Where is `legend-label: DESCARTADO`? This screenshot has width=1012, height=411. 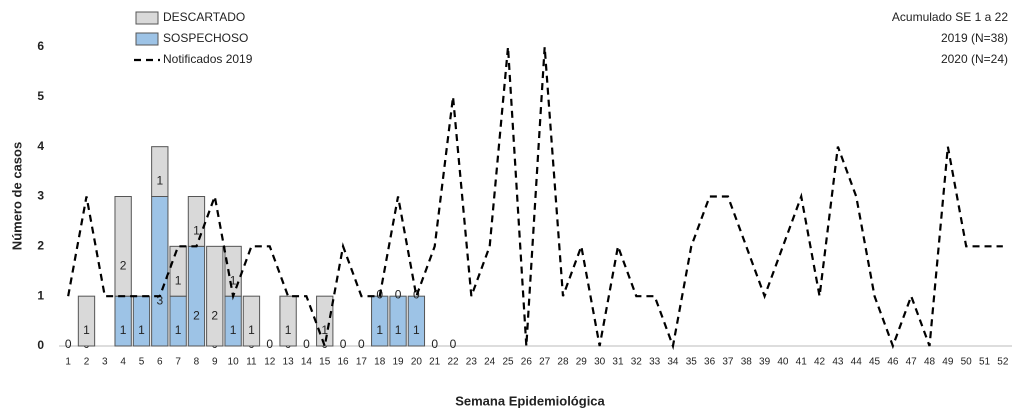 legend-label: DESCARTADO is located at coordinates (204, 17).